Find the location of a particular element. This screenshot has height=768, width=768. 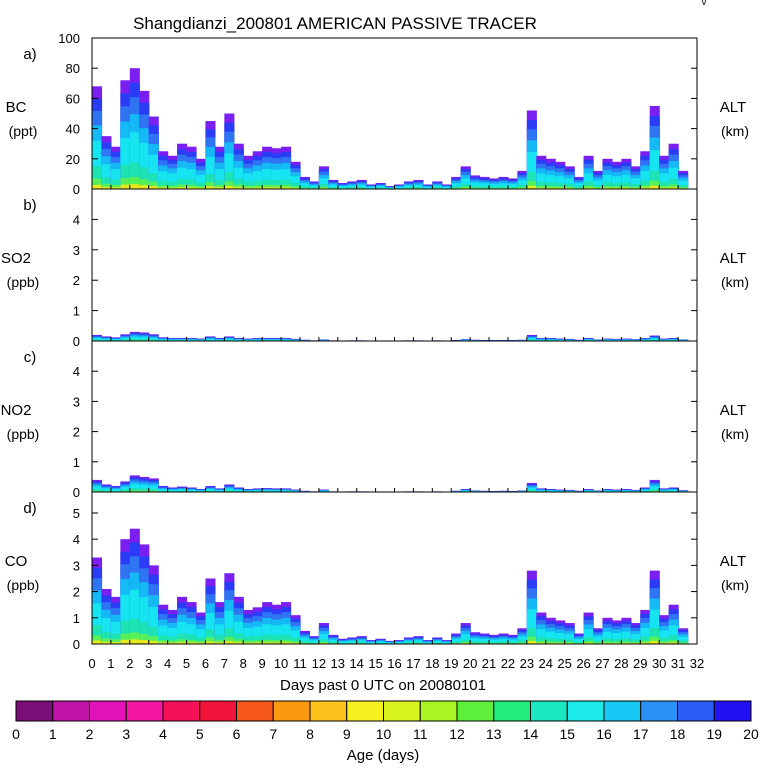

bar-p0-d8-l4 is located at coordinates (172, 181).